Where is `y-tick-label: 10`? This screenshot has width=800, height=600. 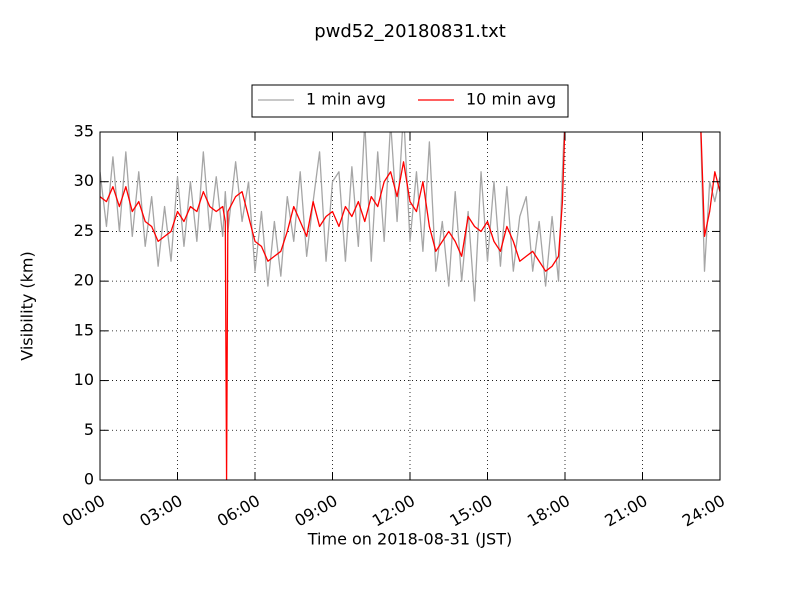 y-tick-label: 10 is located at coordinates (84, 379).